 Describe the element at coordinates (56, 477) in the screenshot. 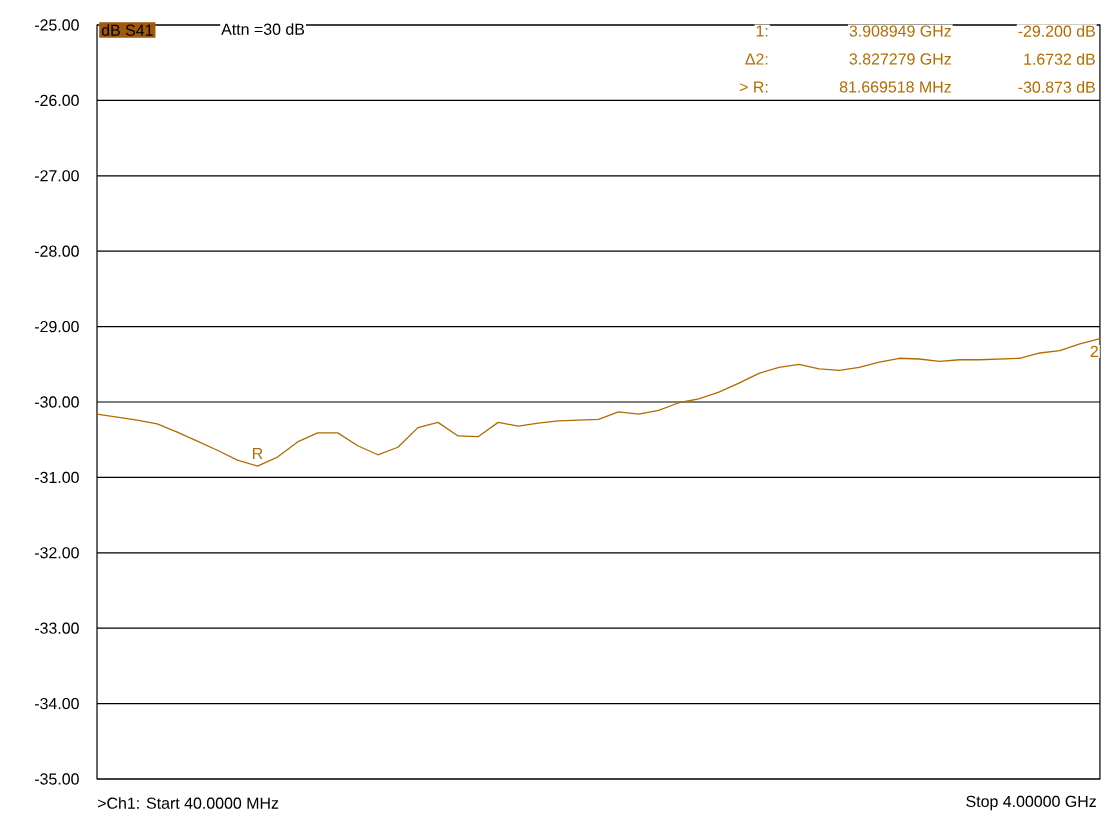

I see `y-tick-label: -31.00` at that location.